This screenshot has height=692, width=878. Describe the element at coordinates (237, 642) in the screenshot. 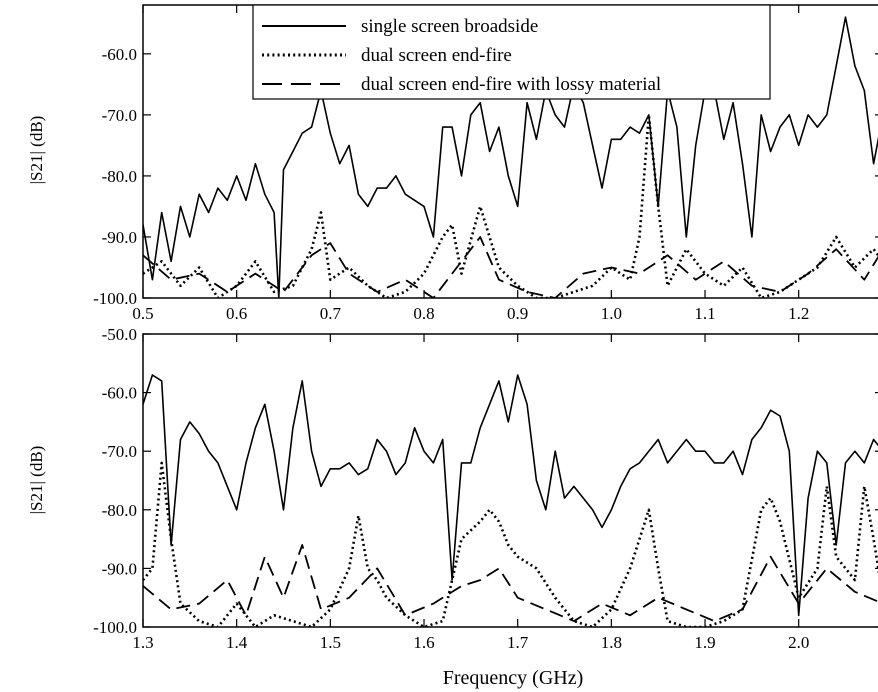

I see `bottom-x-tick-label: 1.4` at that location.